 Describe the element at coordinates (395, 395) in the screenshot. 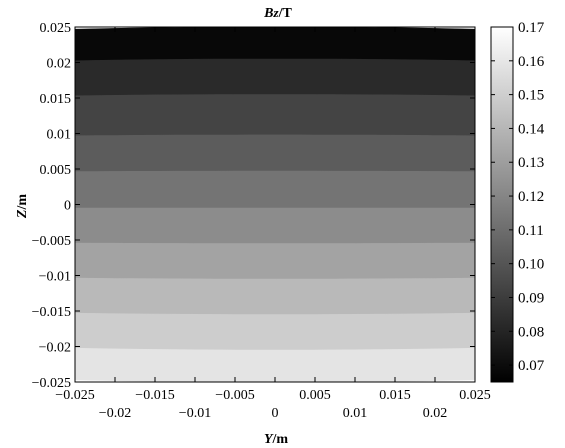

I see `x-tick-label: 0.015` at that location.